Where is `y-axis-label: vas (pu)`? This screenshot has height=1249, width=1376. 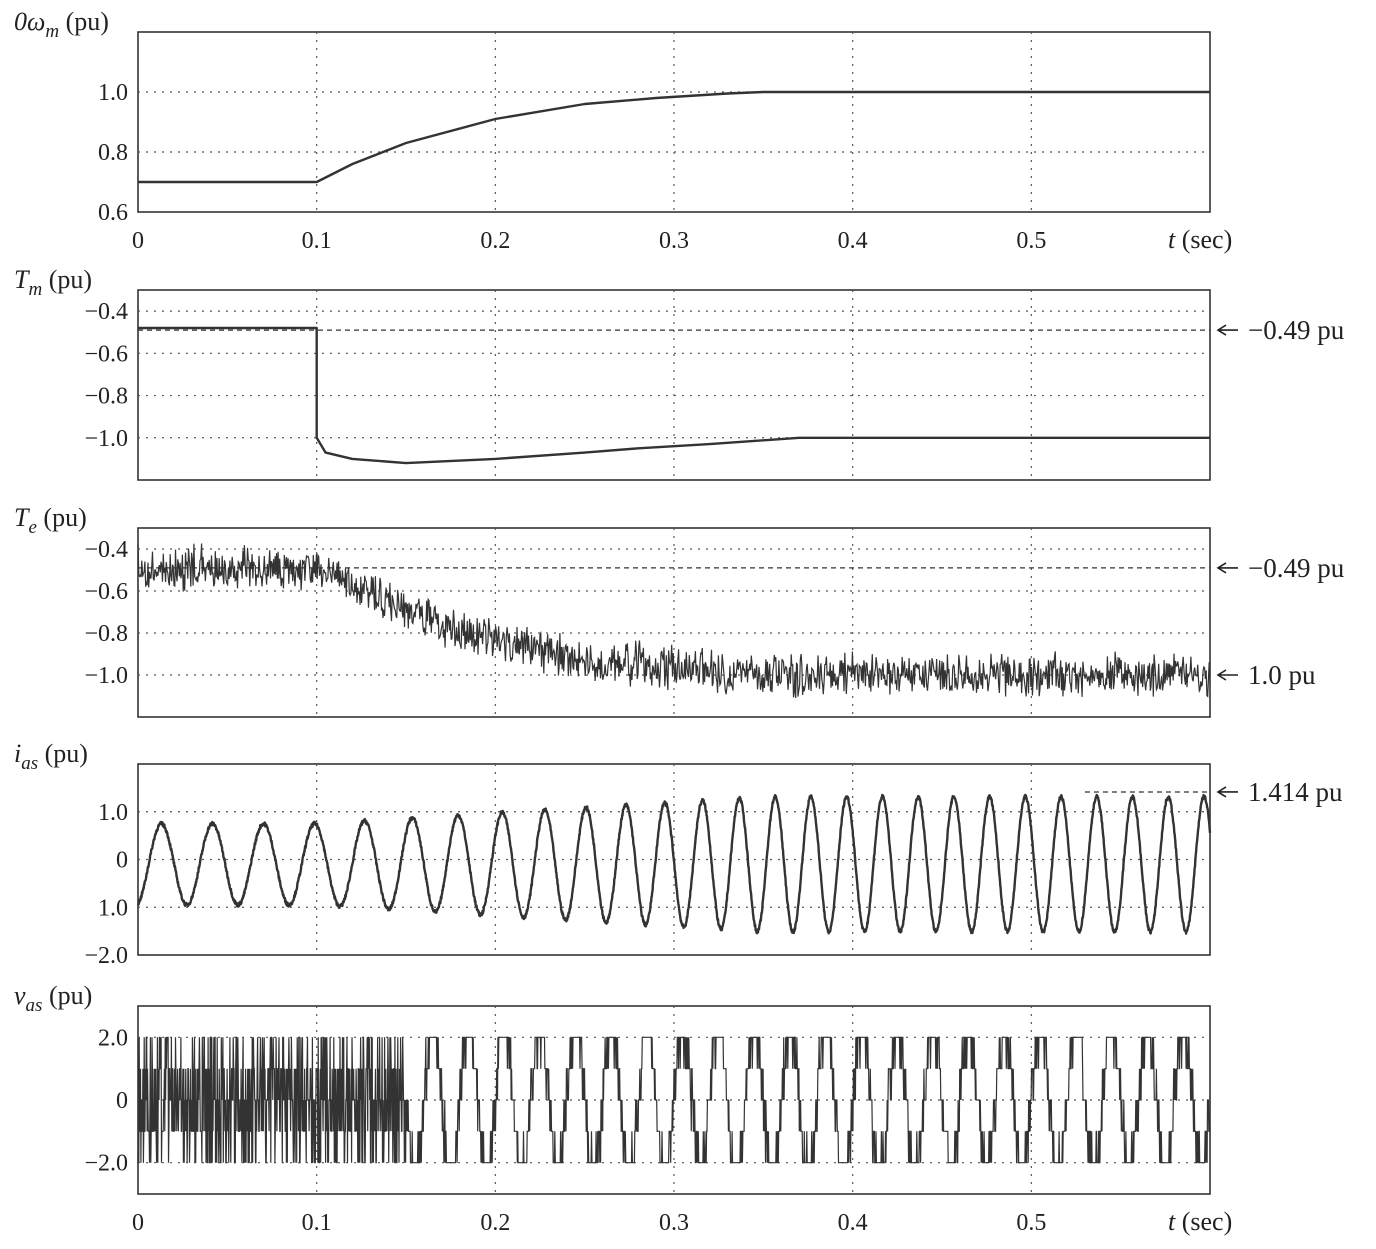
y-axis-label: vas (pu) is located at coordinates (53, 998).